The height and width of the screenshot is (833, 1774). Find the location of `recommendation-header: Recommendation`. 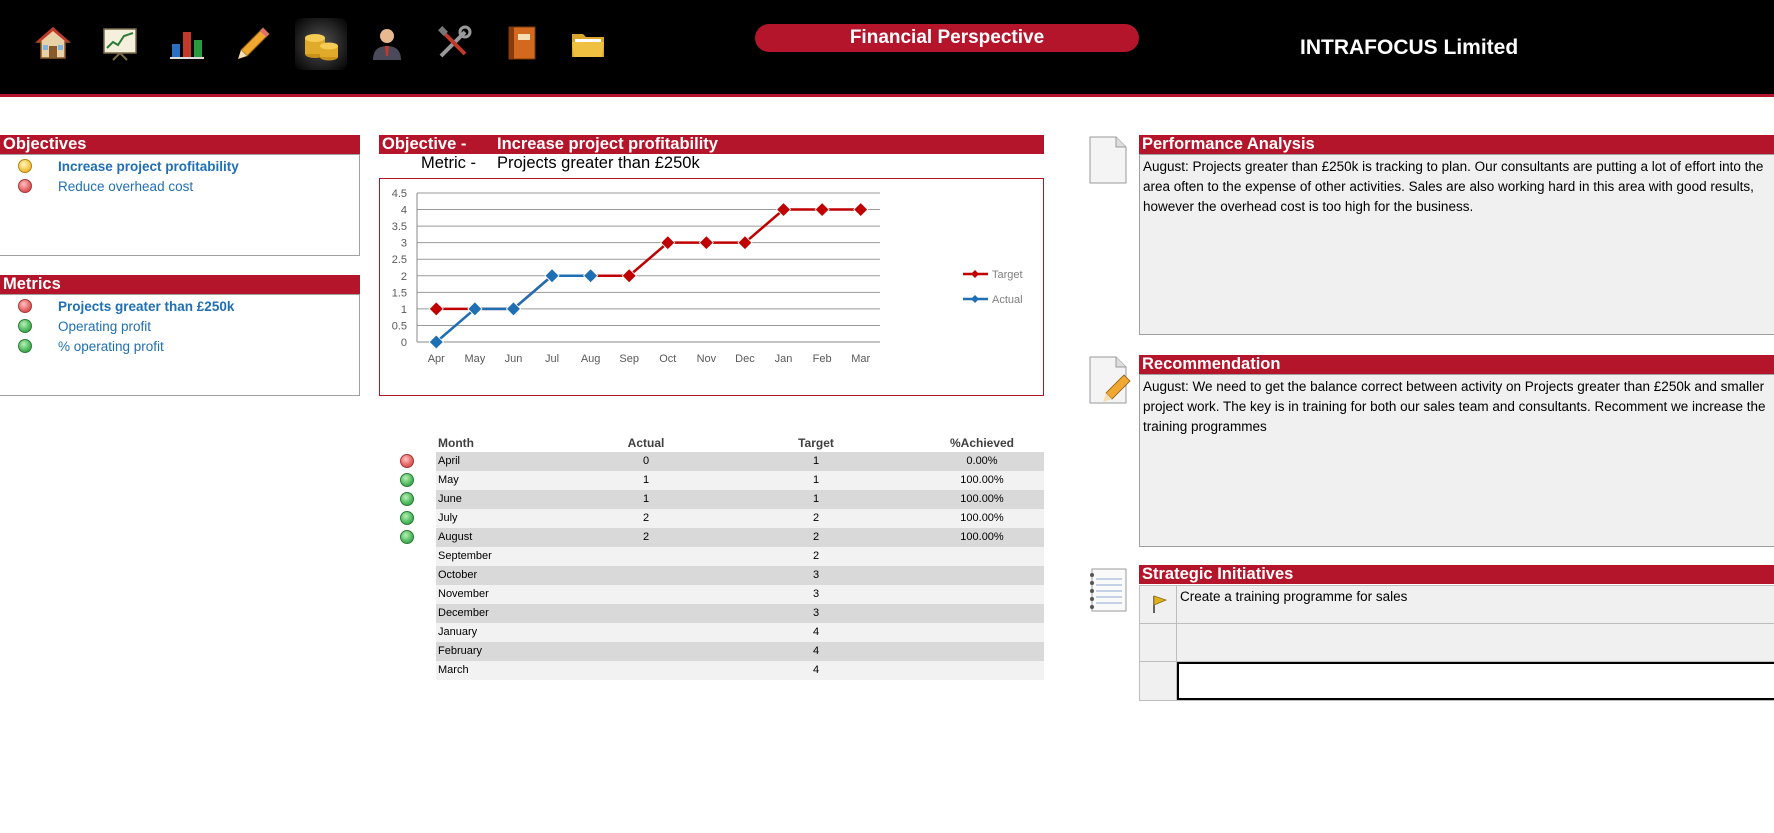

recommendation-header: Recommendation is located at coordinates (1456, 364).